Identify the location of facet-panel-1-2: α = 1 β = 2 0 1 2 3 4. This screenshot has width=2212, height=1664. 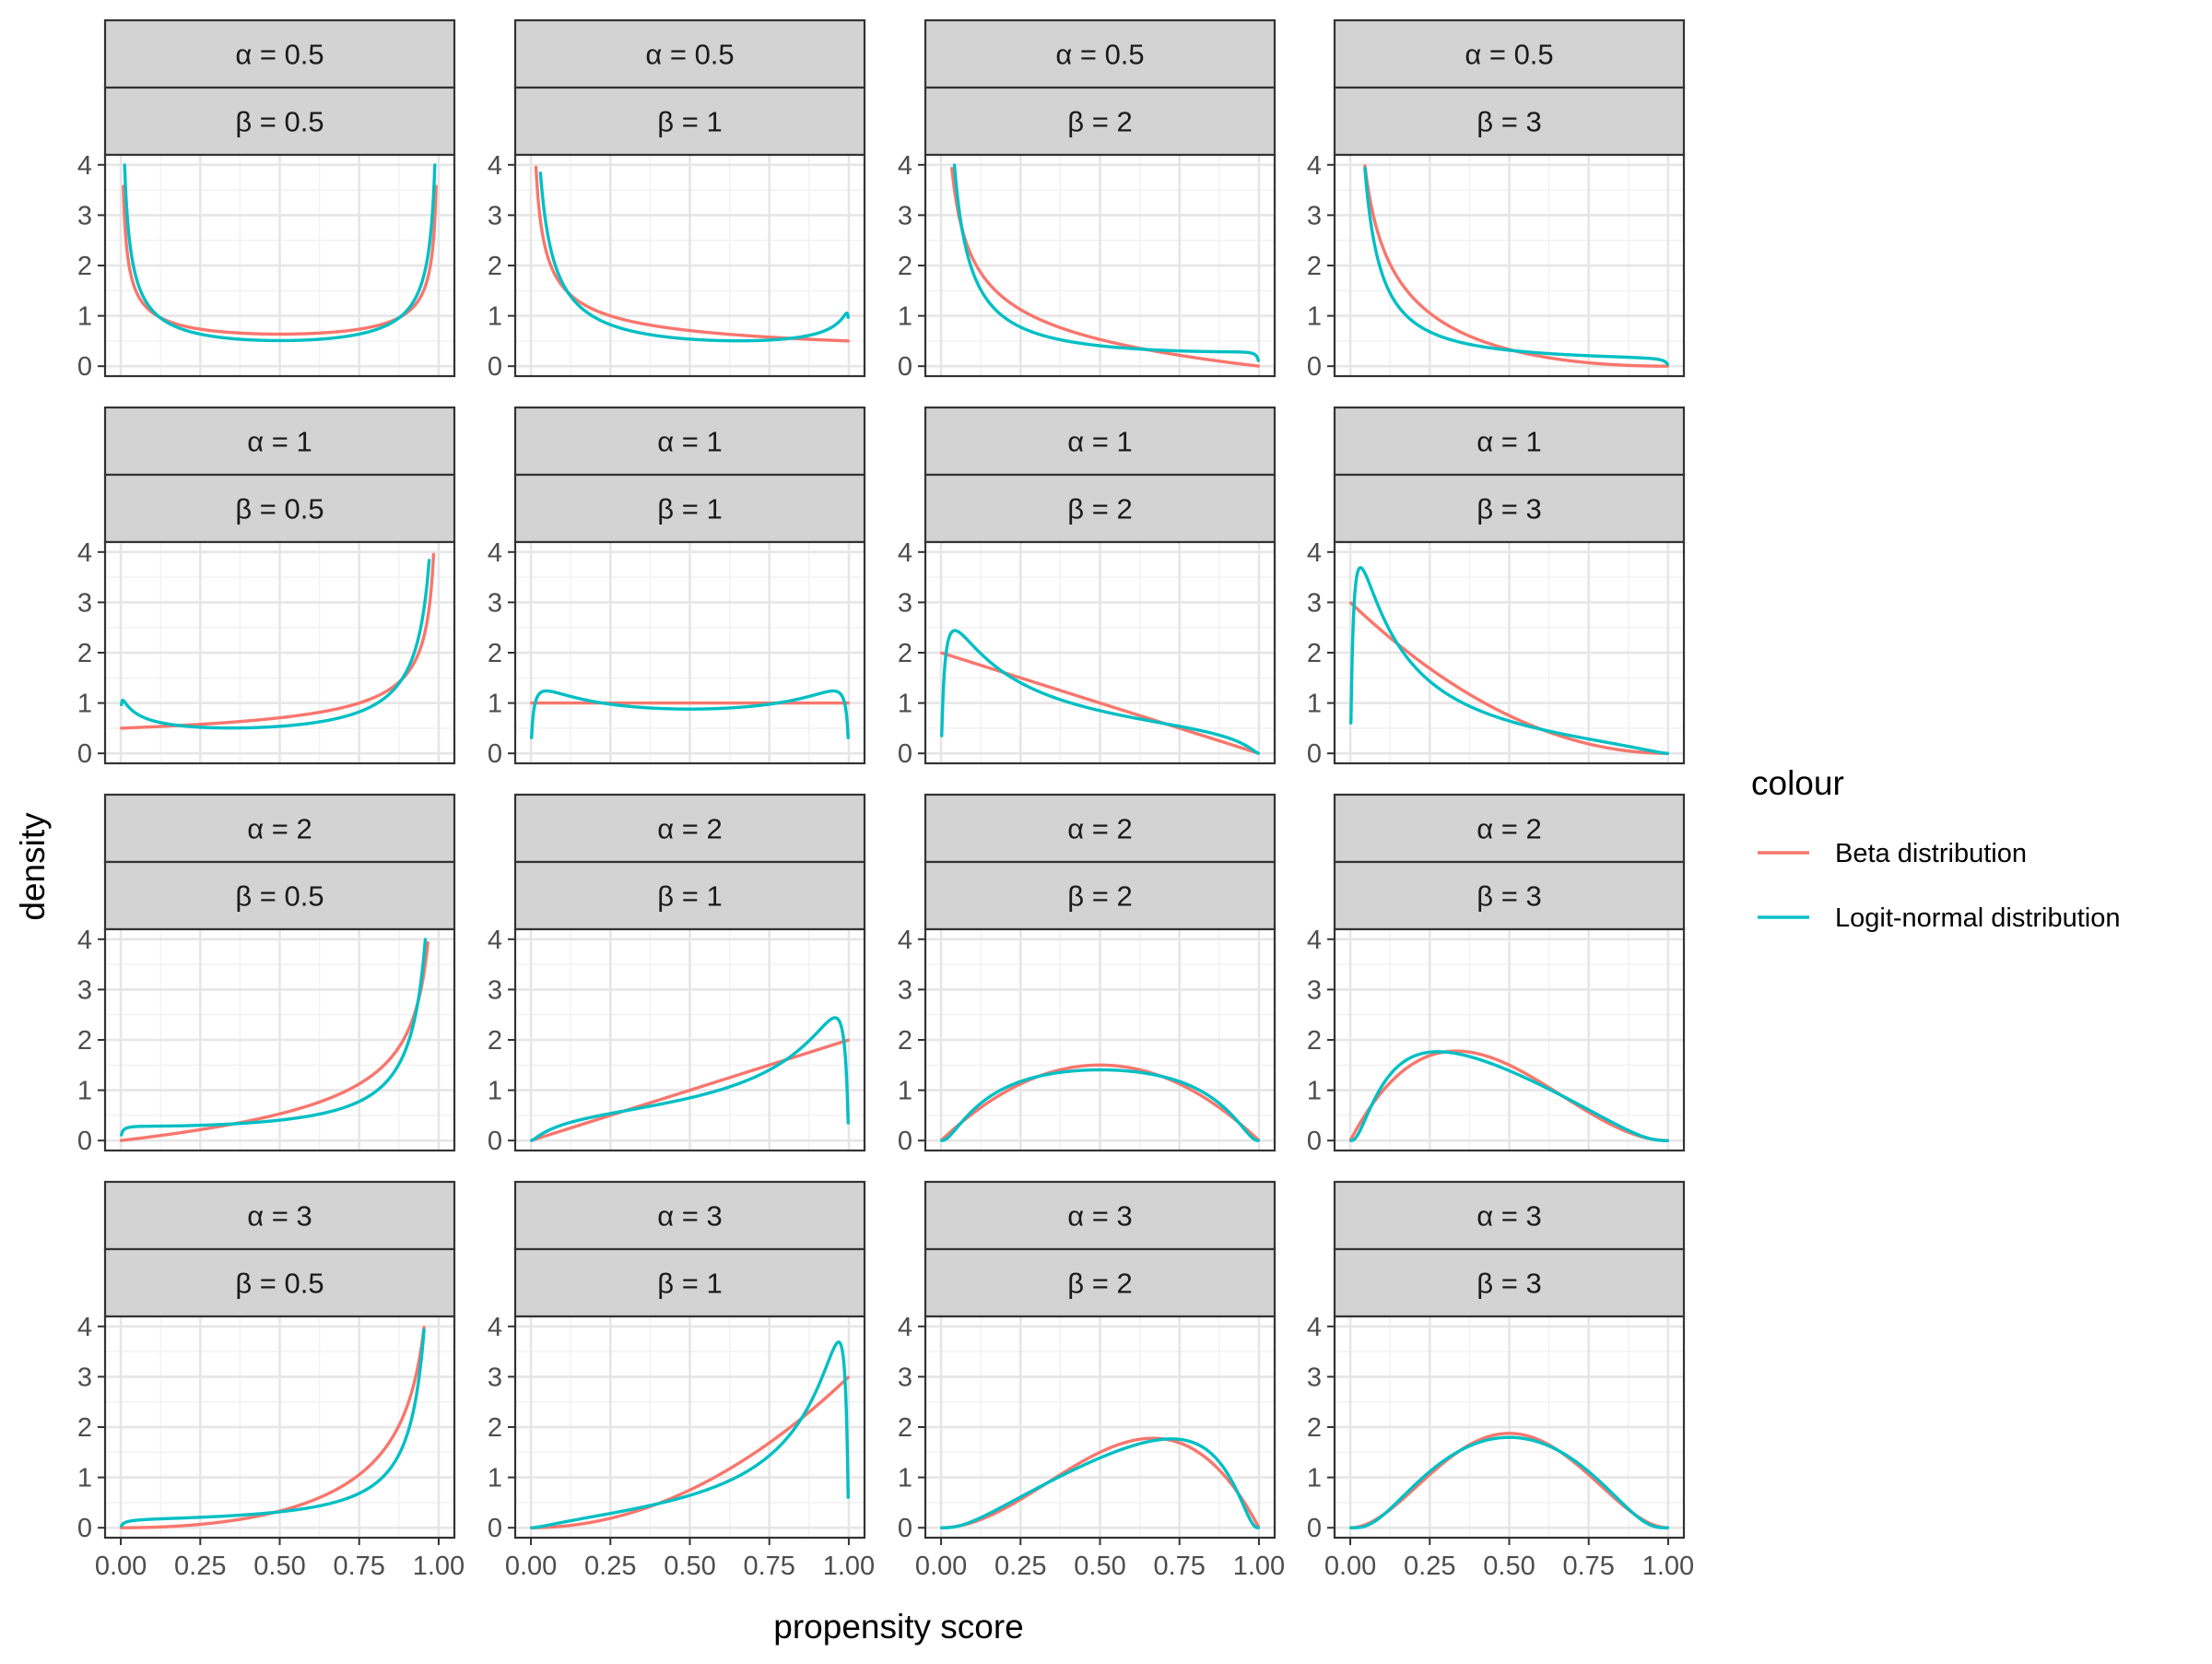
(1087, 587).